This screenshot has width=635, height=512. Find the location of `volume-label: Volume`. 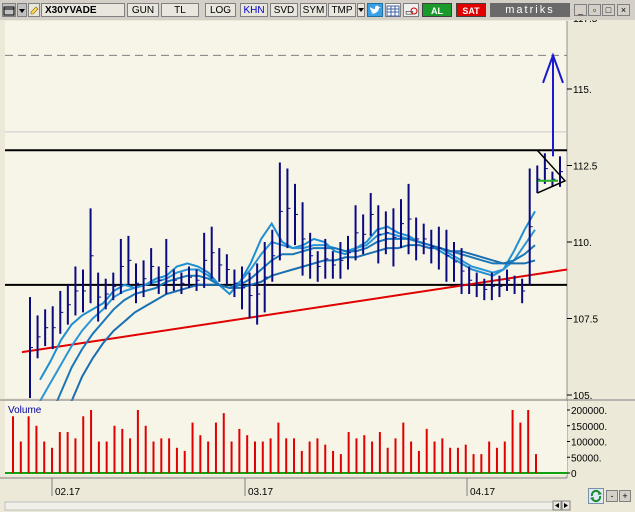

volume-label: Volume is located at coordinates (25, 410).